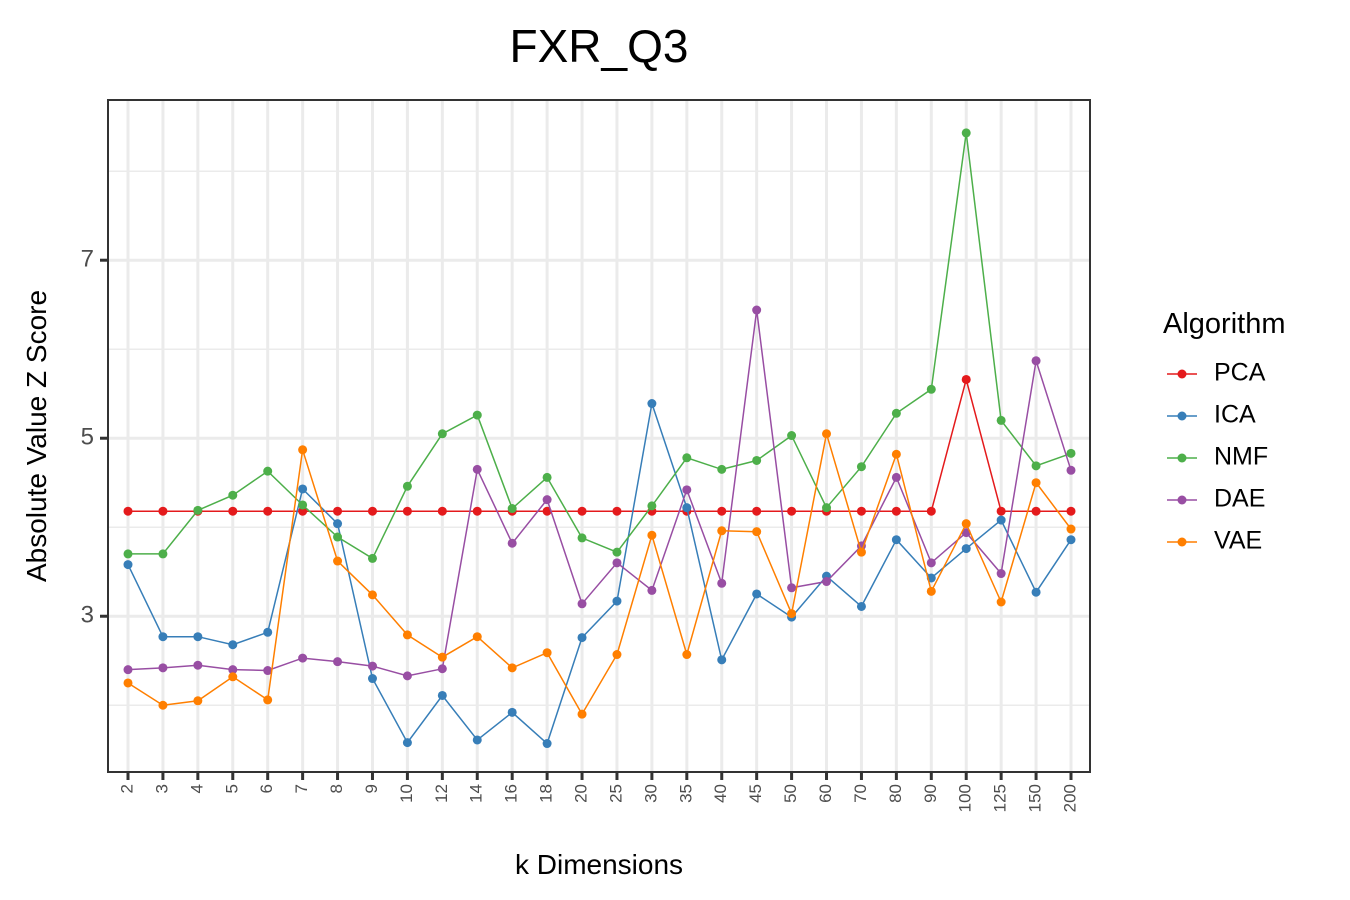 The height and width of the screenshot is (900, 1350). Describe the element at coordinates (371, 788) in the screenshot. I see `x-tick-label: 9` at that location.